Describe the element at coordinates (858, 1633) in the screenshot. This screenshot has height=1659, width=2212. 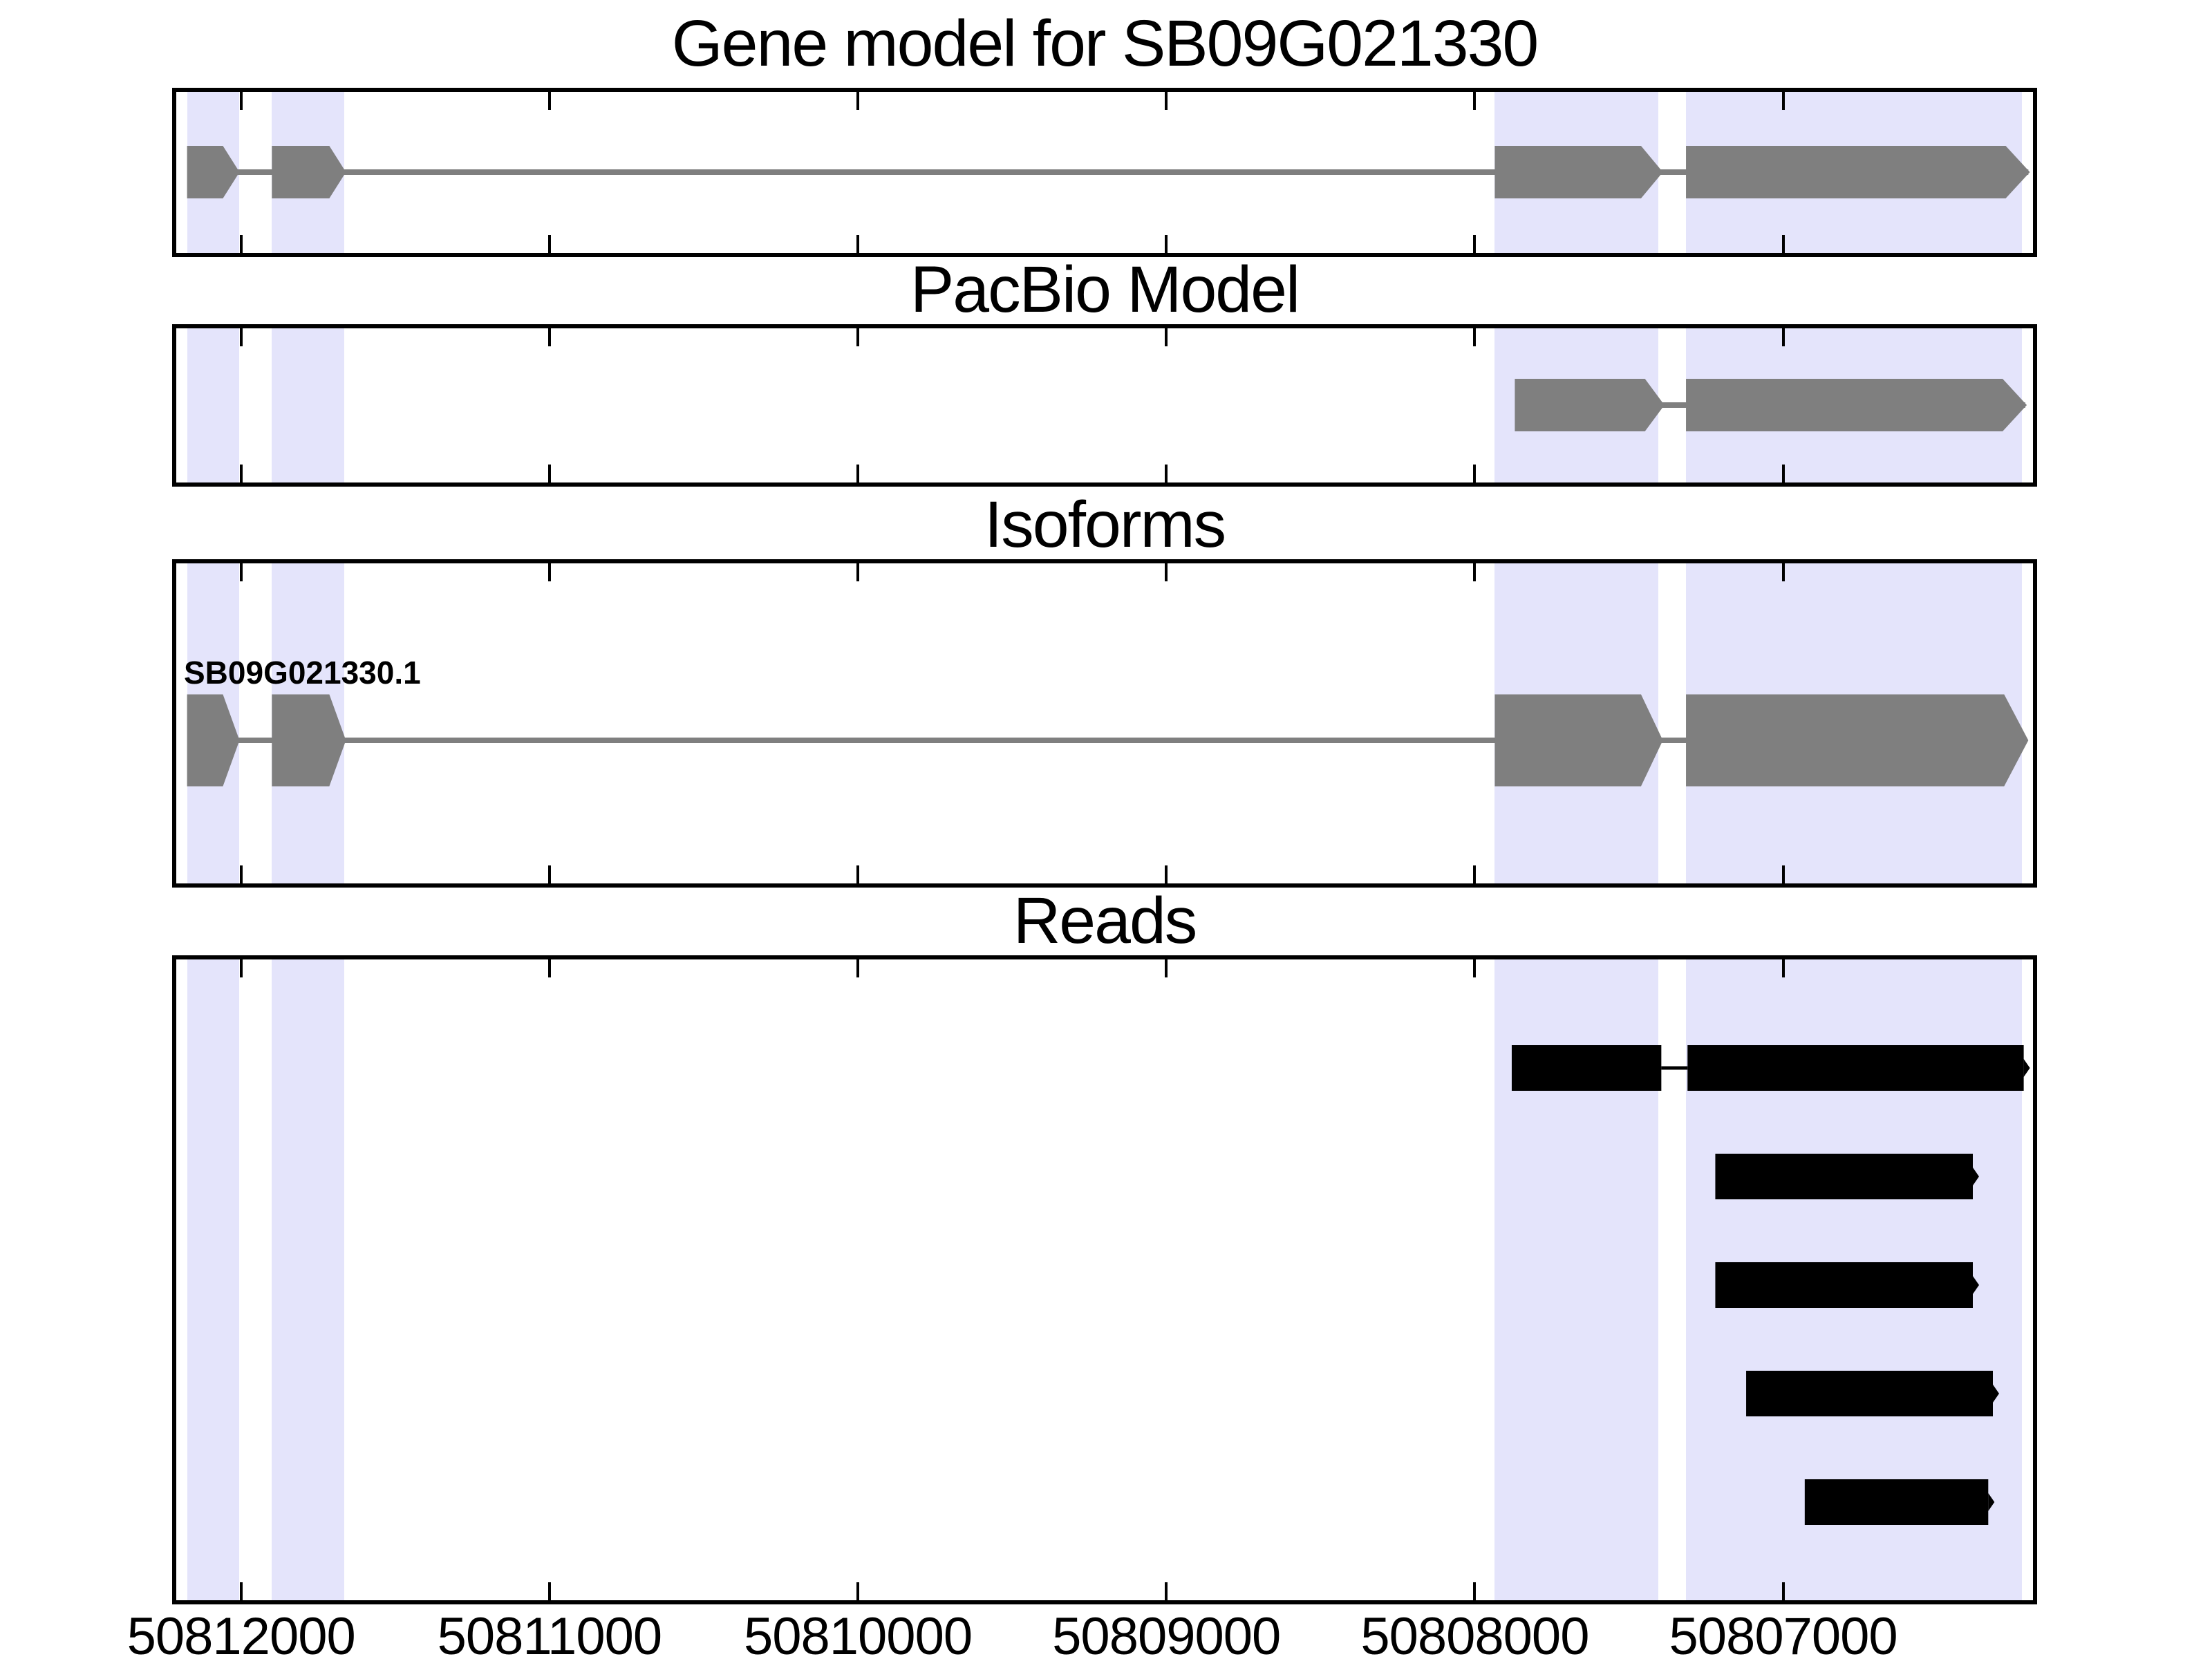
I see `x-tick-label: 50810000` at that location.